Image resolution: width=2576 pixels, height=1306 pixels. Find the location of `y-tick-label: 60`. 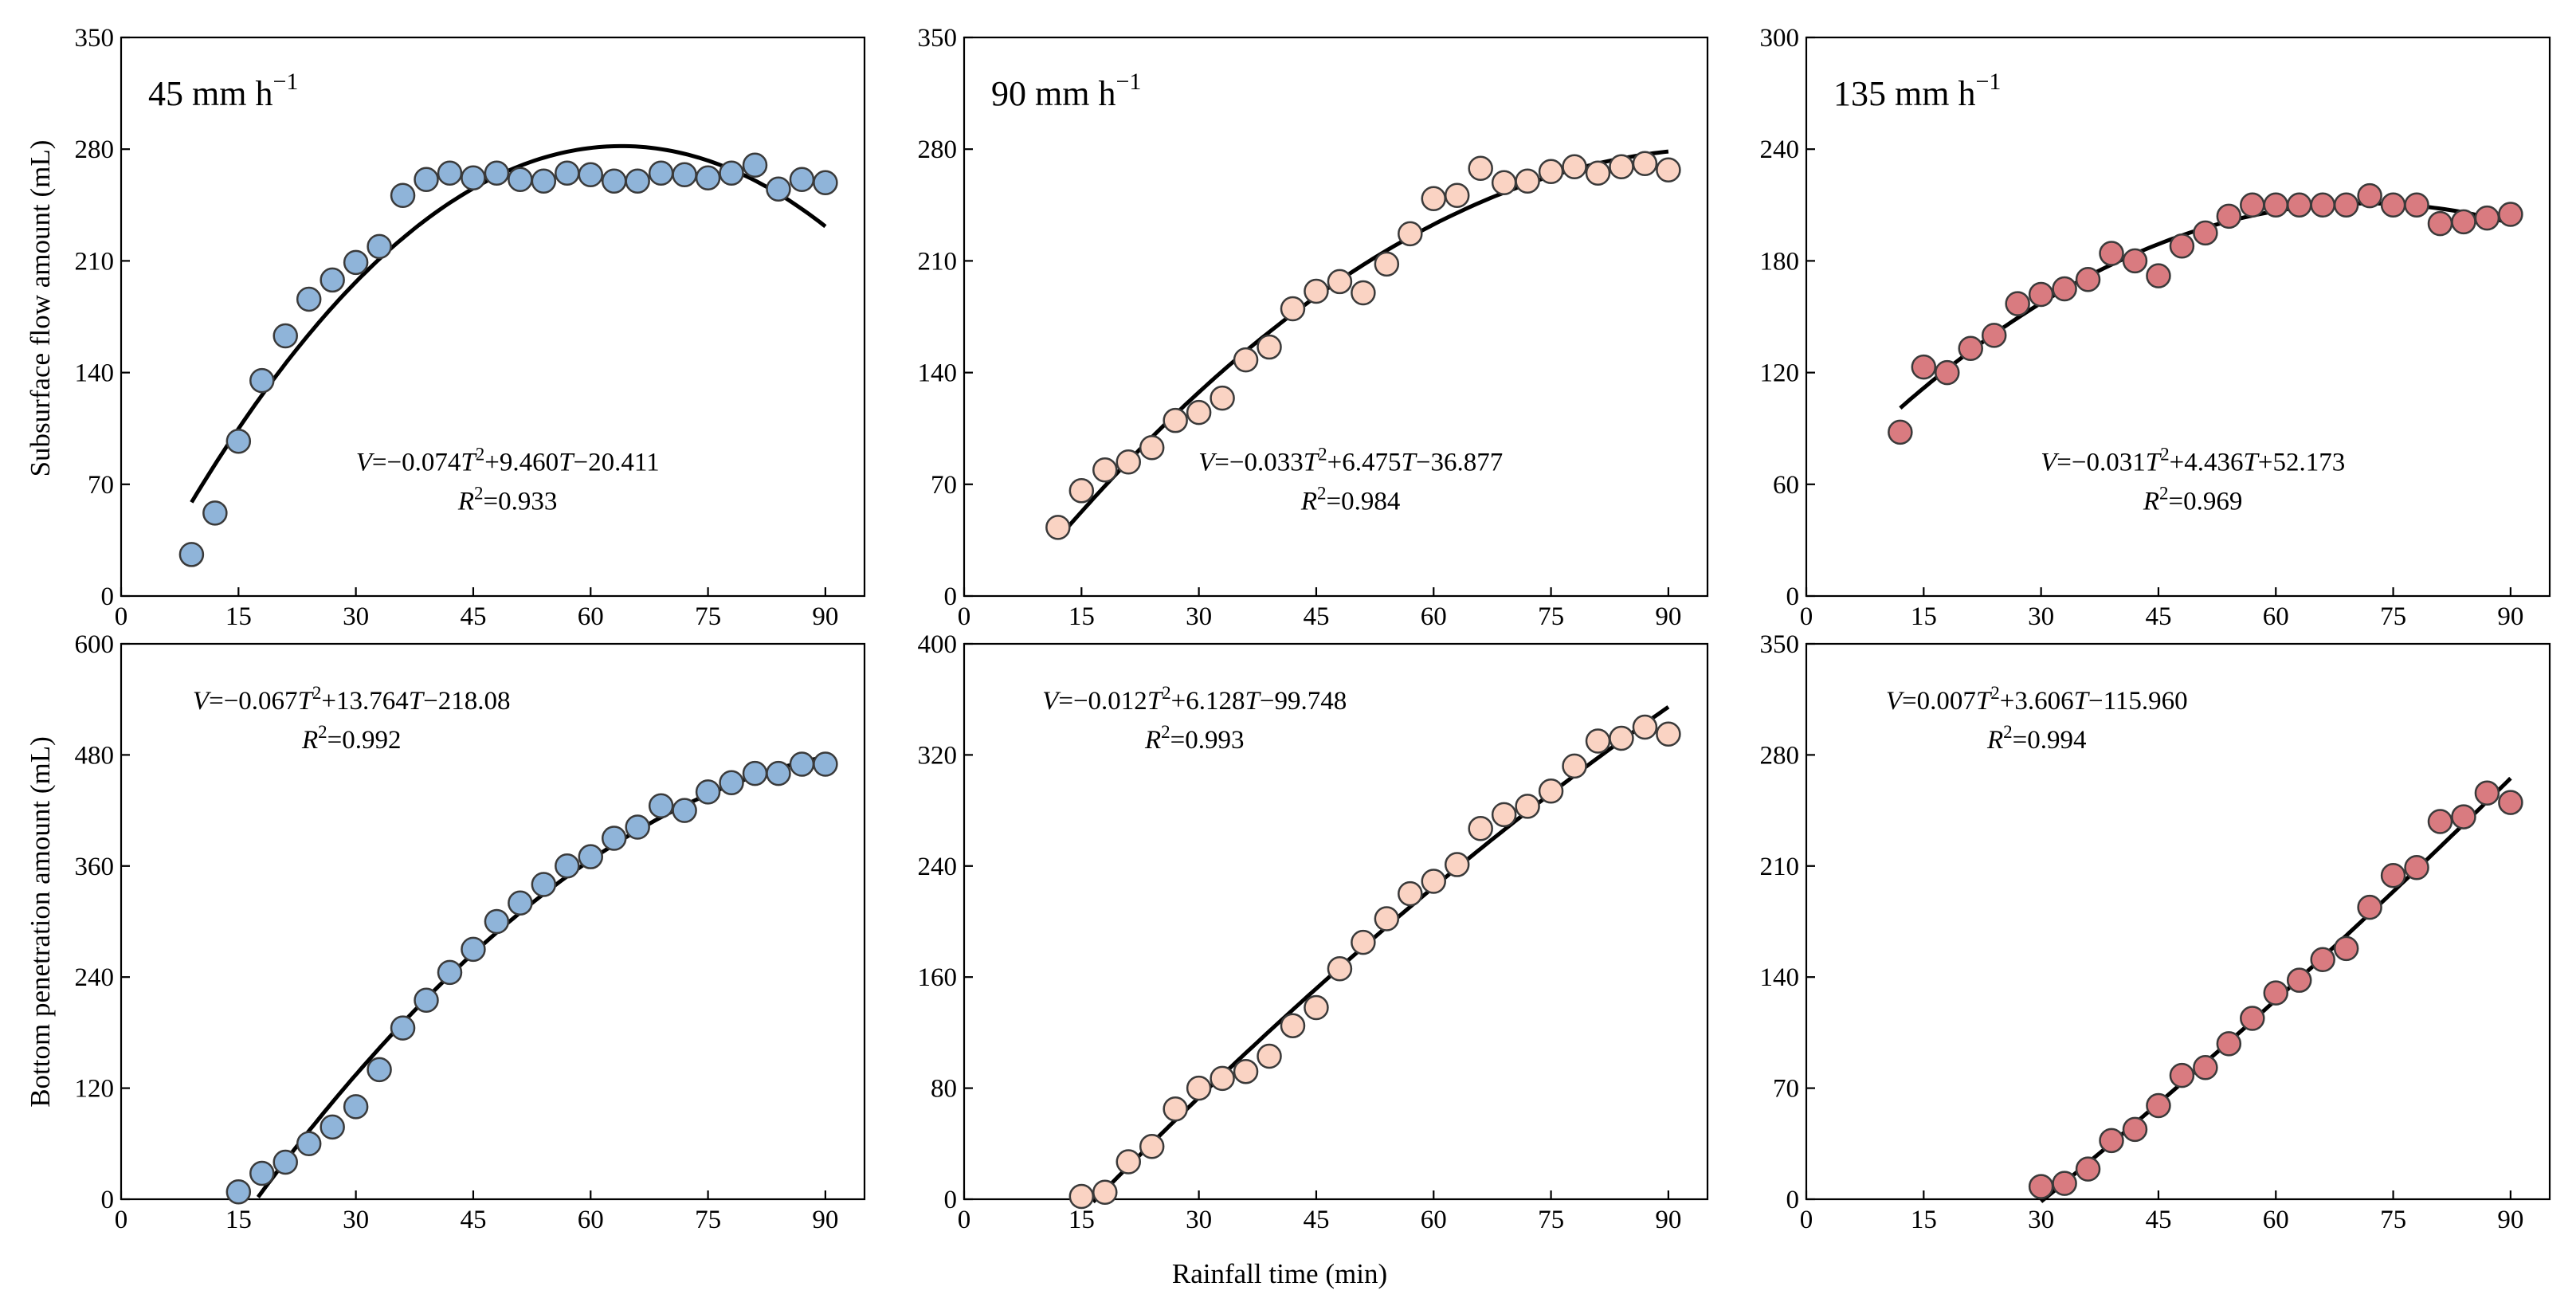

y-tick-label: 60 is located at coordinates (1786, 485).